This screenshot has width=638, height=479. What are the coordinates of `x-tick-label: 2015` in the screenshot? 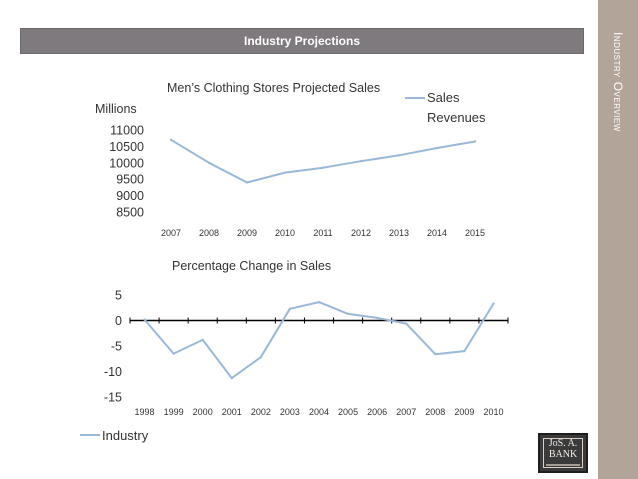 It's located at (475, 233).